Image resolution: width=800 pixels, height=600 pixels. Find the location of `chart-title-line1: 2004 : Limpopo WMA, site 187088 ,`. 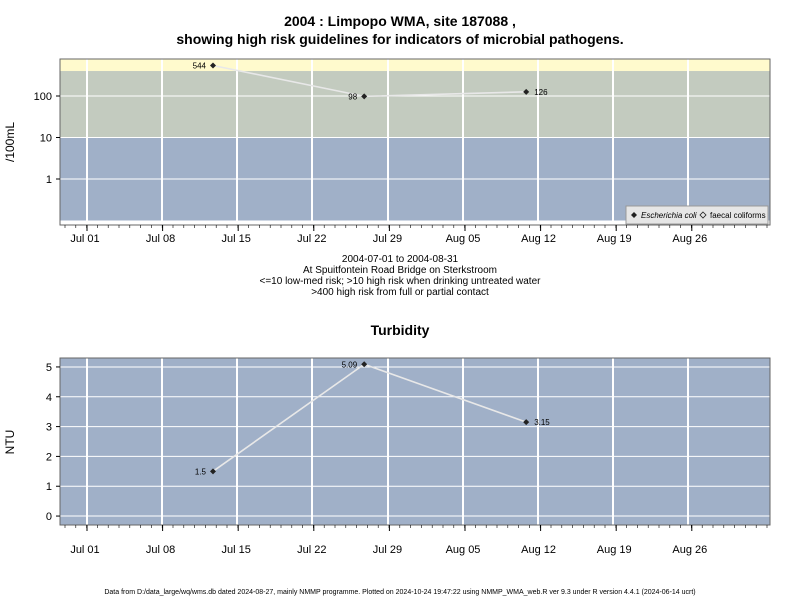

chart-title-line1: 2004 : Limpopo WMA, site 187088 , is located at coordinates (400, 21).